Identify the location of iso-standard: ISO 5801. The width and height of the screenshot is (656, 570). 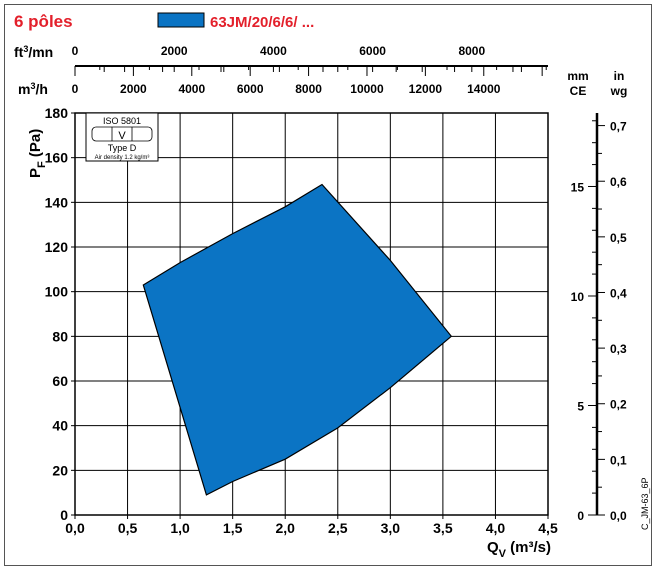
(122, 121).